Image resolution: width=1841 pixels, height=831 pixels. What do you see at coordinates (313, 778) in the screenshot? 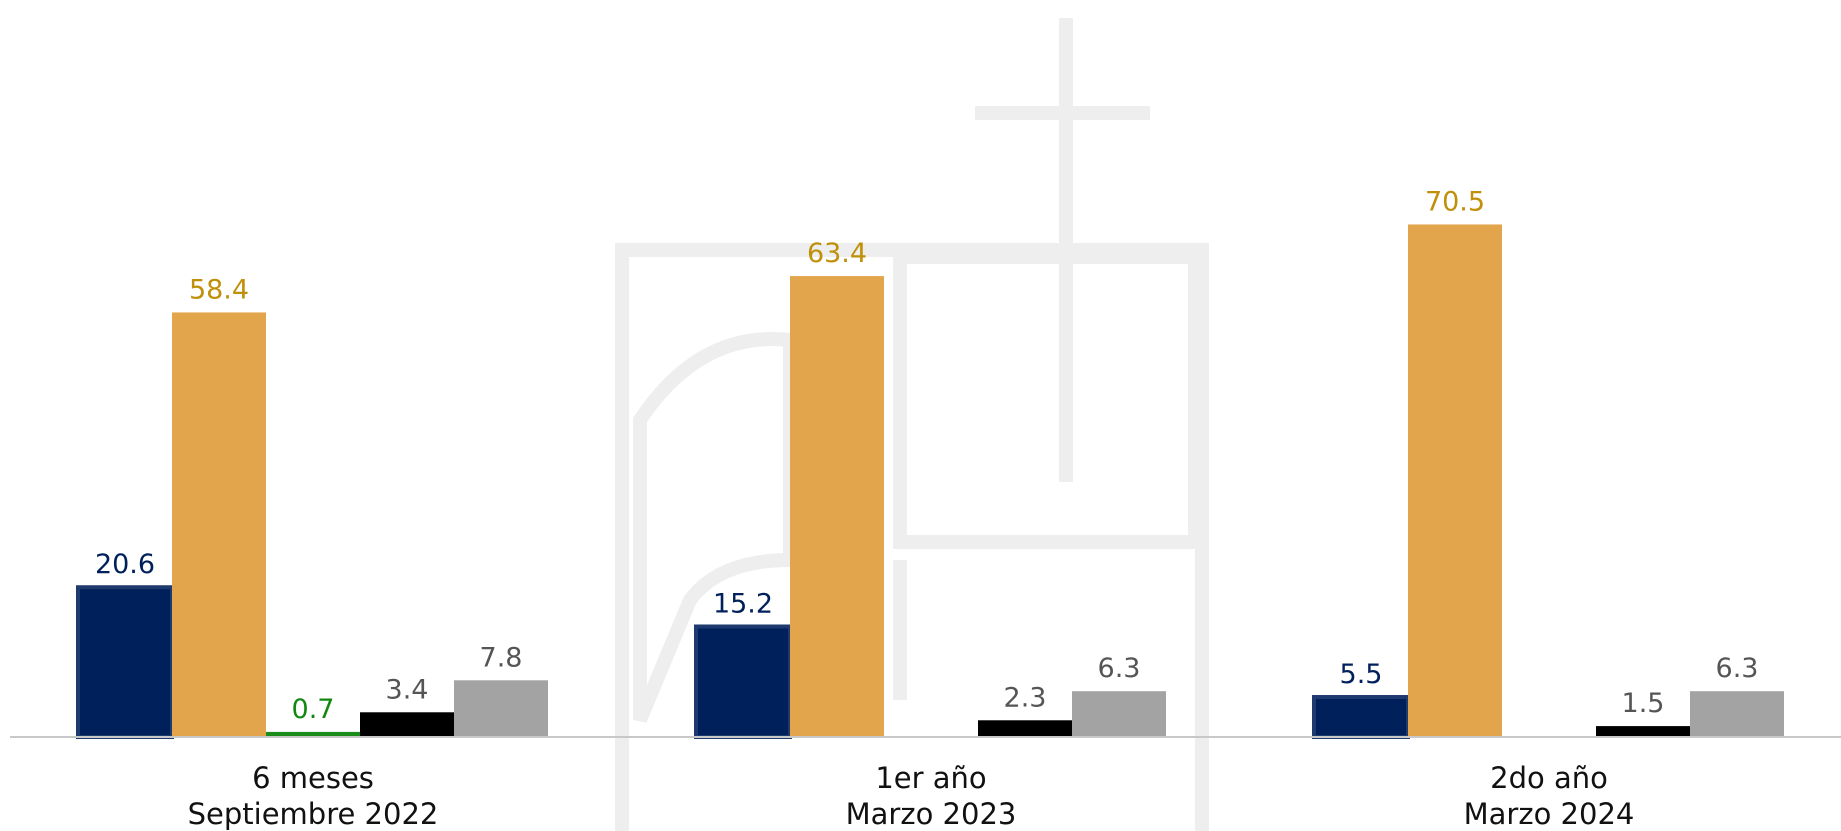
I see `x-tick-label: 6 meses` at bounding box center [313, 778].